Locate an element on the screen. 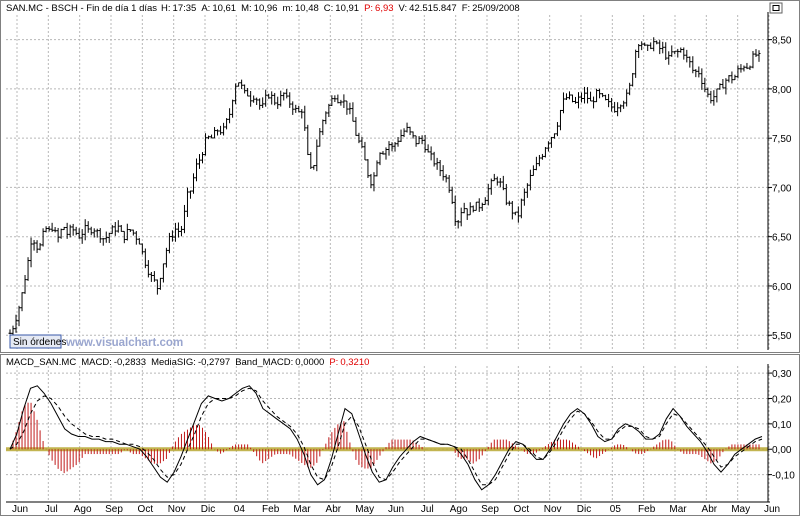 This screenshot has height=521, width=800. price-y-tick-label: 6,50 is located at coordinates (782, 238).